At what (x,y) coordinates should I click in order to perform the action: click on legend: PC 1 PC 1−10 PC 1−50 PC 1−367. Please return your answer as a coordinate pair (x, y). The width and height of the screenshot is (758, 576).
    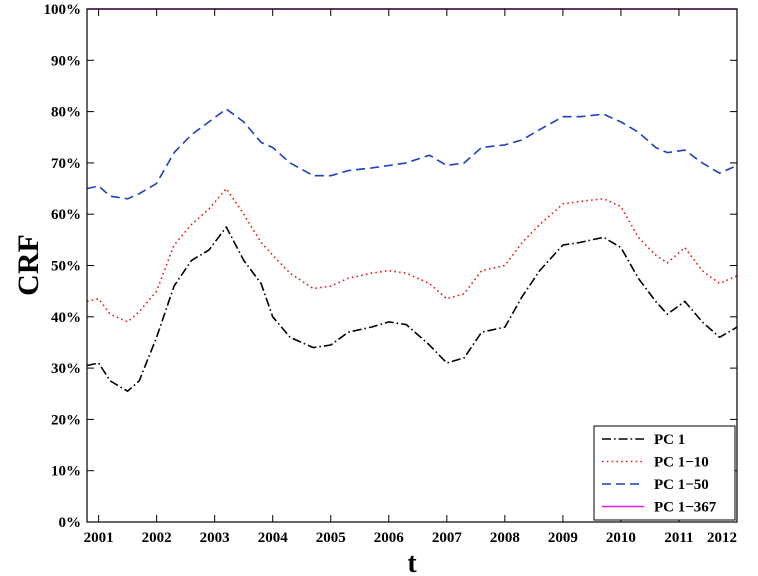
    Looking at the image, I should click on (664, 473).